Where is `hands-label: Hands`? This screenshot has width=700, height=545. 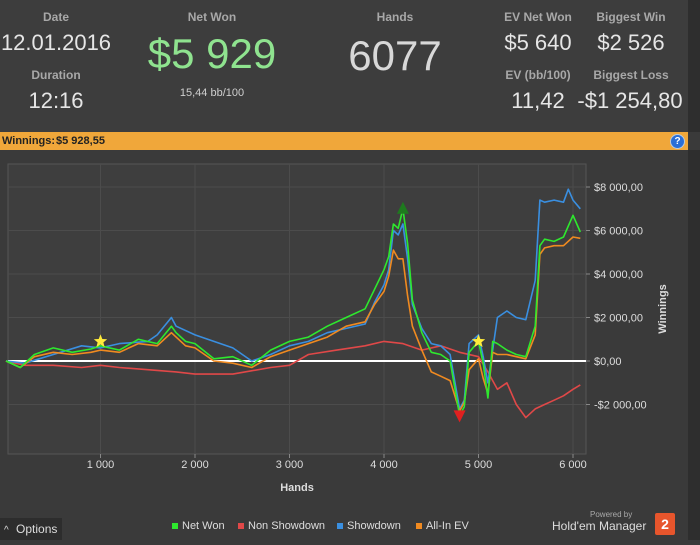
hands-label: Hands is located at coordinates (395, 17).